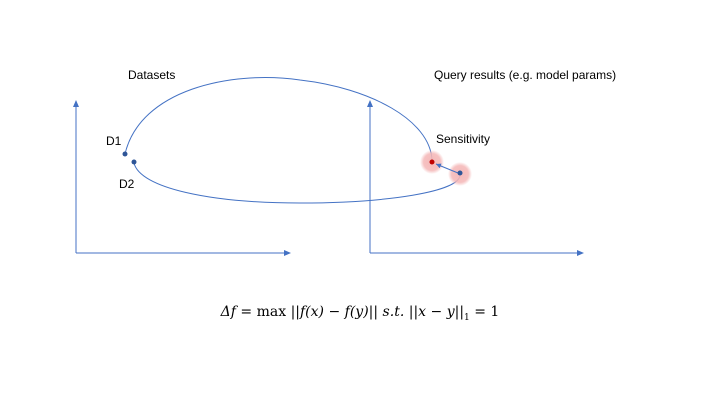  I want to click on formula-bar-open: |, so click(411, 312).